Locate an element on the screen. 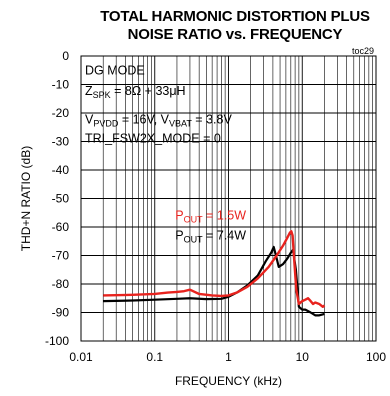 Image resolution: width=390 pixels, height=396 pixels. y-axis-label: THD+N RATIO (dB) is located at coordinates (26, 198).